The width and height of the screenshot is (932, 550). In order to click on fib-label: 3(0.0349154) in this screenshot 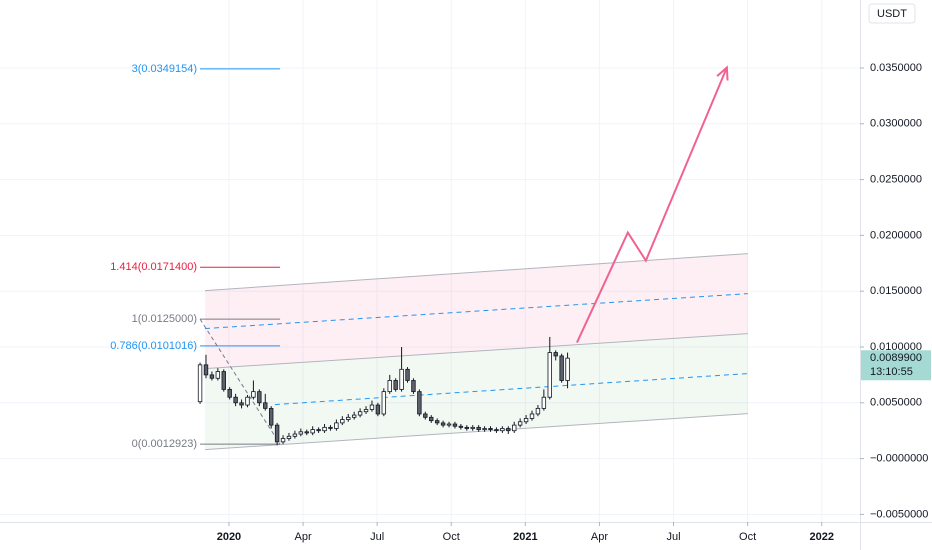, I will do `click(164, 69)`.